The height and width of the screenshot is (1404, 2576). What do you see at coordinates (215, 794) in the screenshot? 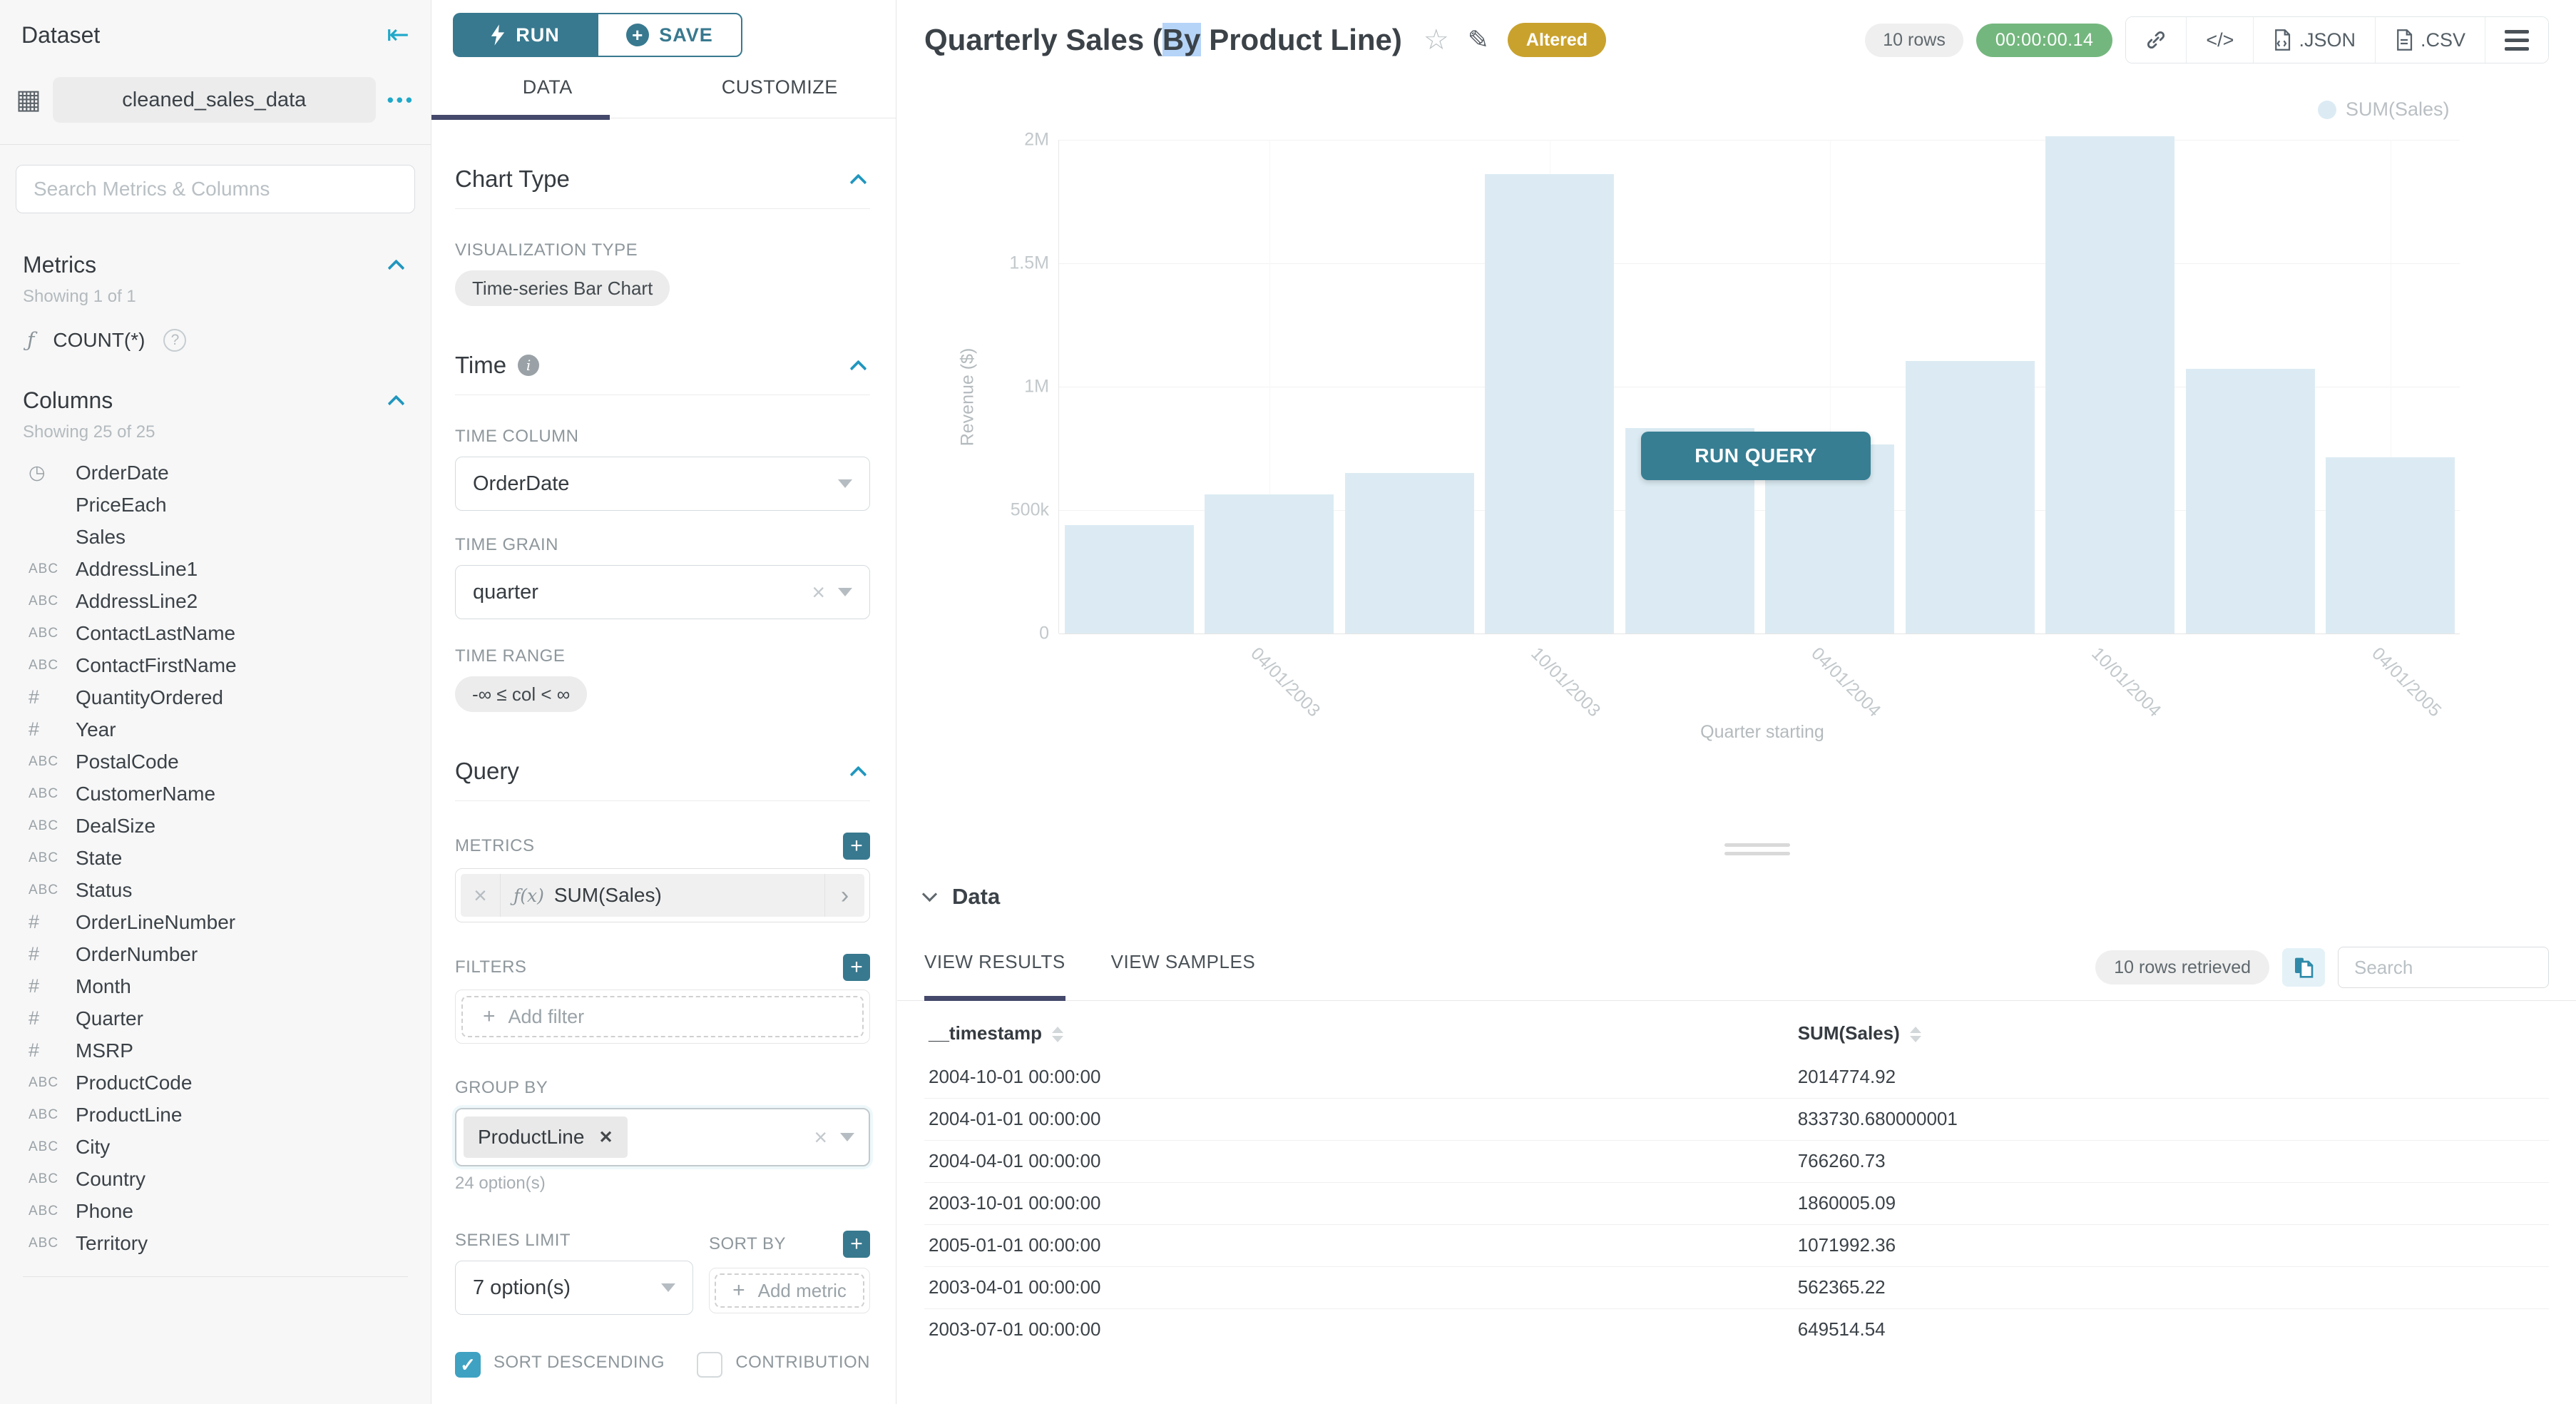
I see `column-list-item: ABC CustomerName` at bounding box center [215, 794].